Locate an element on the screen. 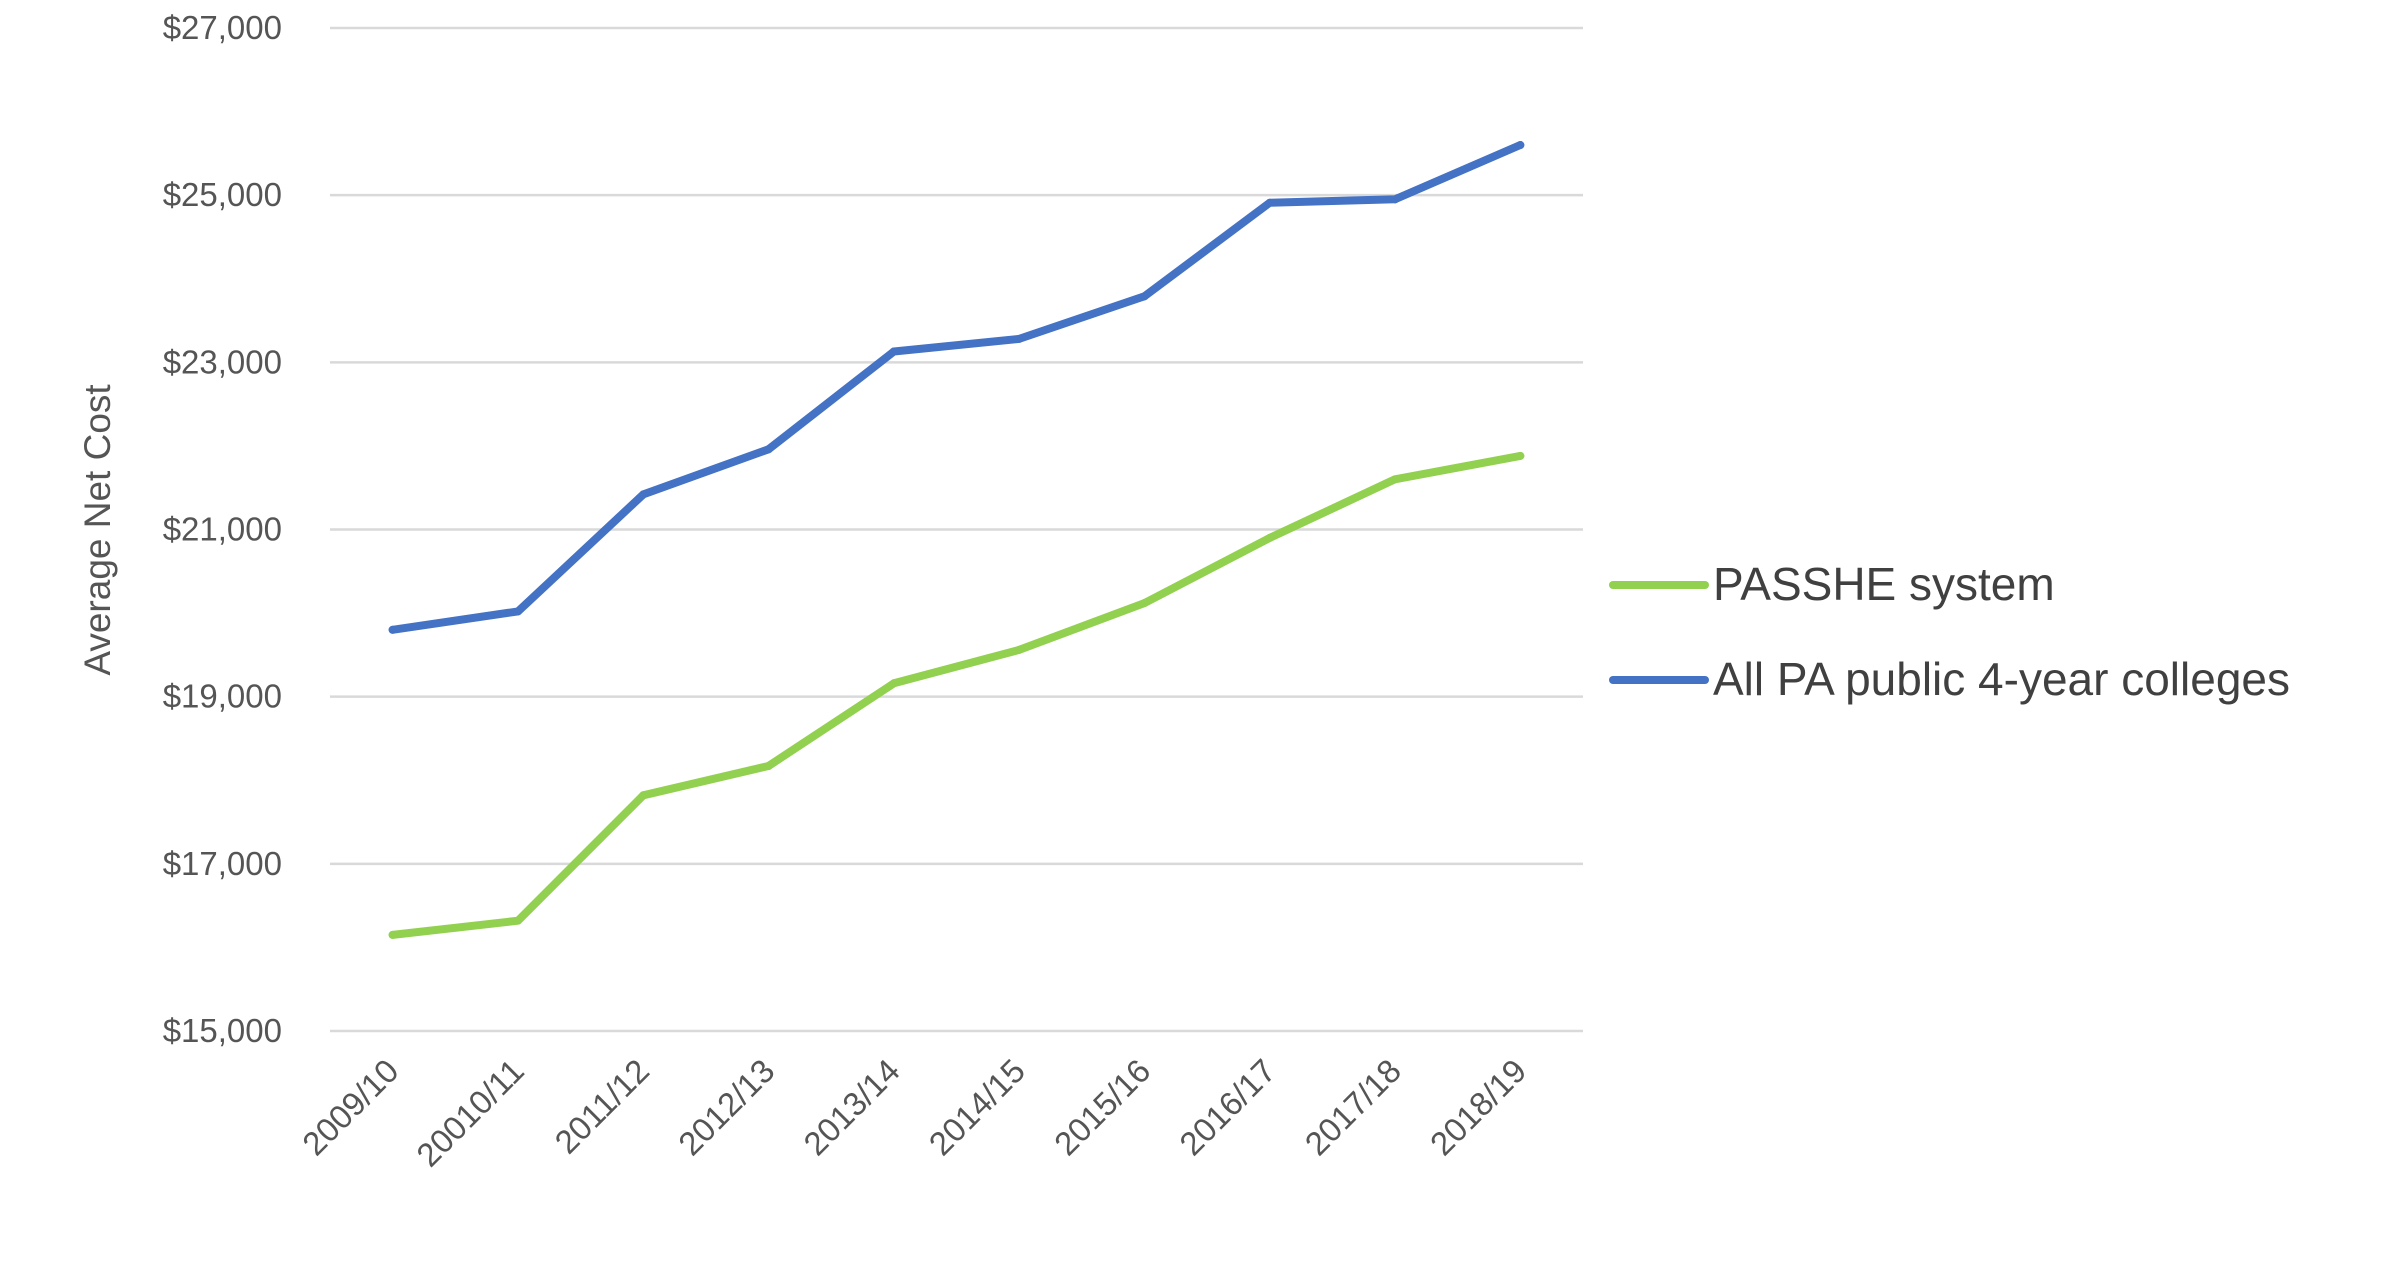 This screenshot has width=2383, height=1265. x-tick-label: 2014/15 is located at coordinates (977, 1107).